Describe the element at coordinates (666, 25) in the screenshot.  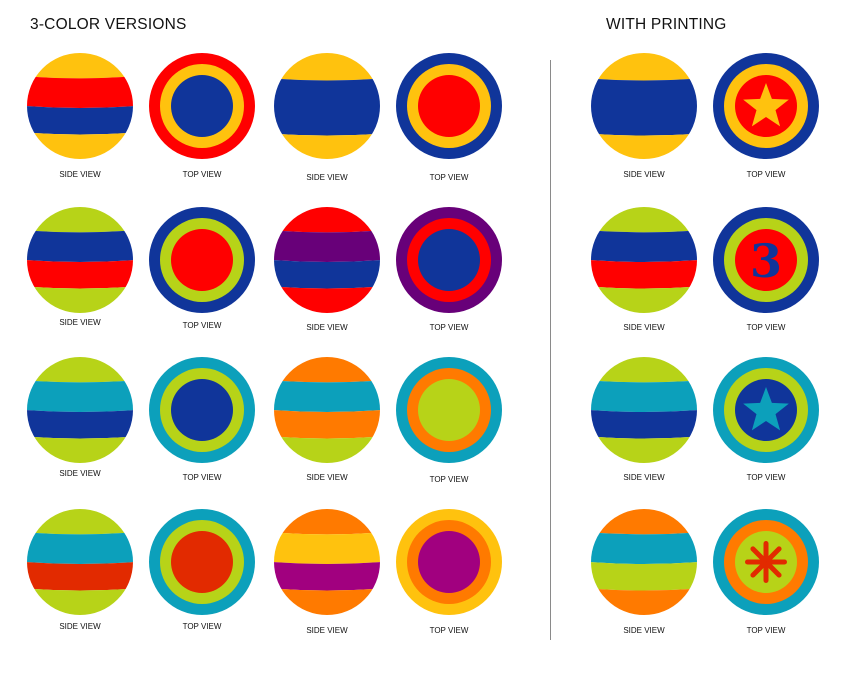
I see `heading-with-printing: WITH PRINTING` at that location.